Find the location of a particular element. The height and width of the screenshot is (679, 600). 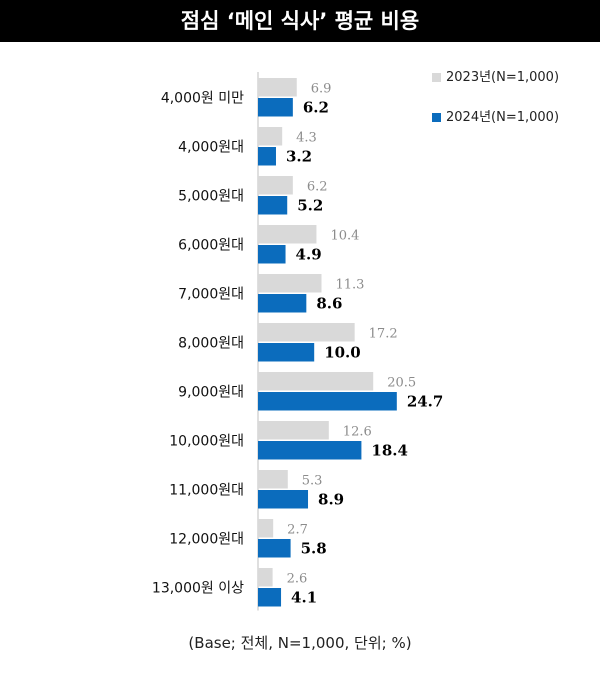

data-label-2023: 5.3 is located at coordinates (312, 481).